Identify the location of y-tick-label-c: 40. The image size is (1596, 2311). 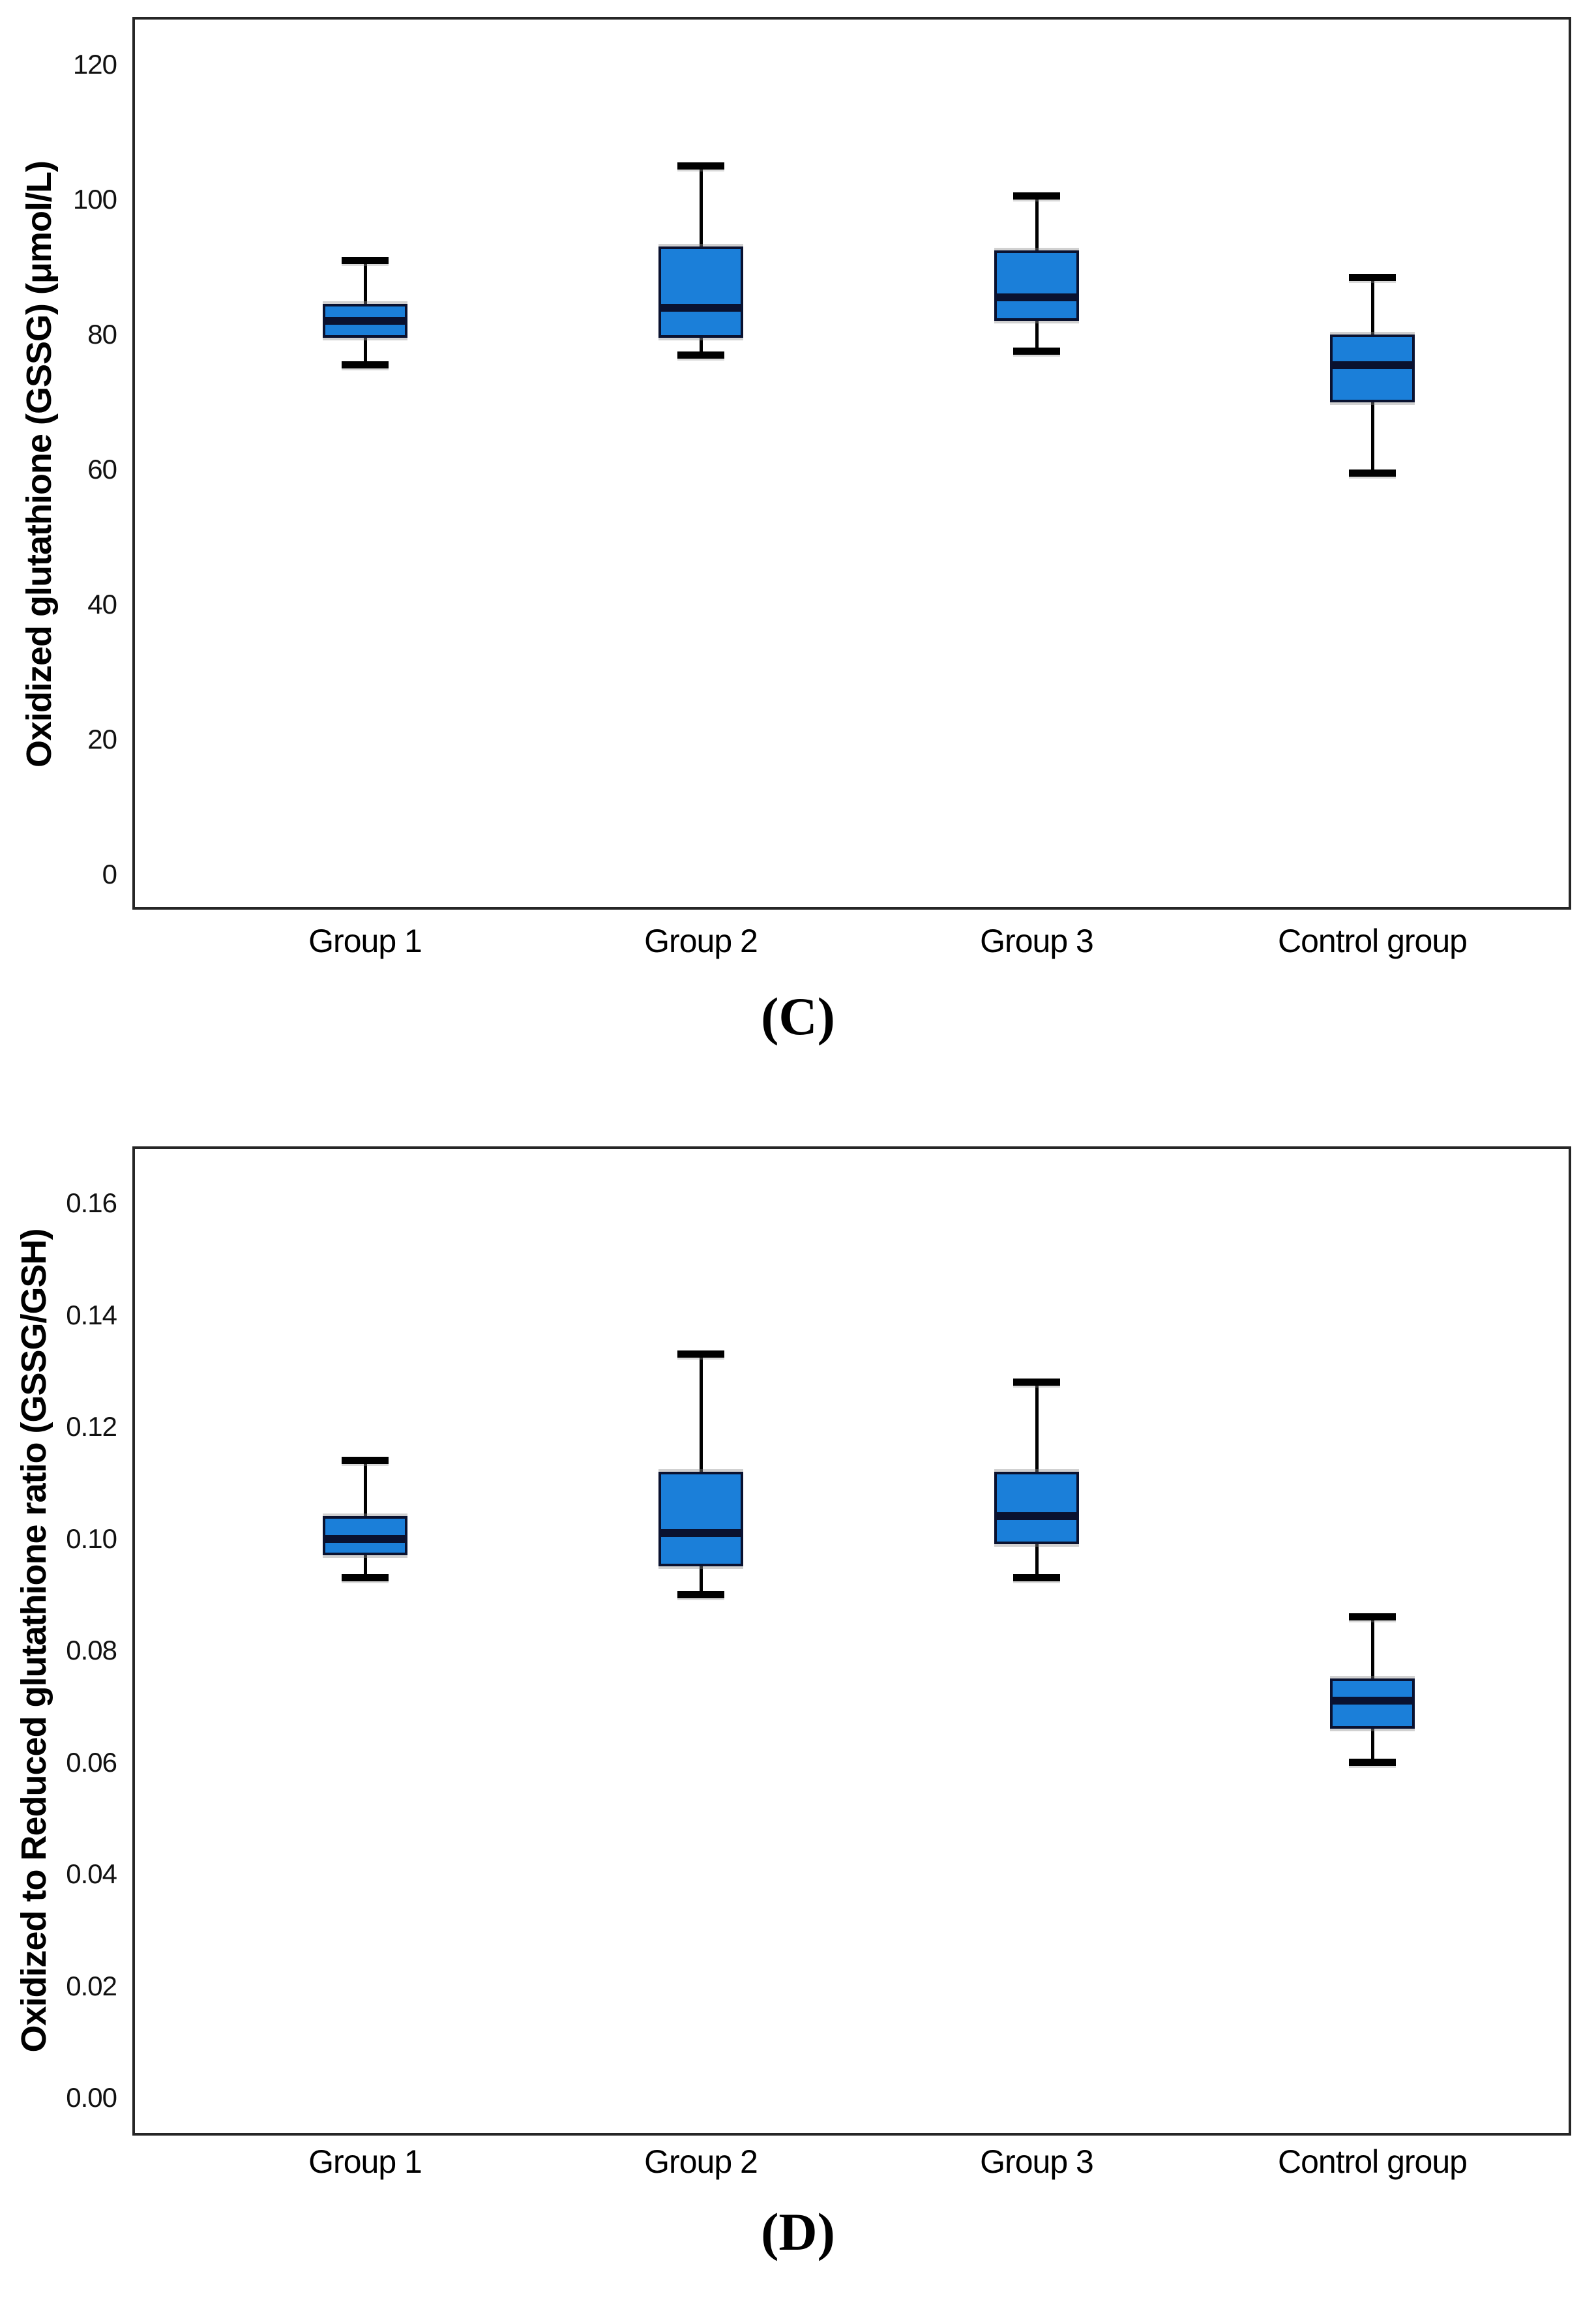
(102, 604).